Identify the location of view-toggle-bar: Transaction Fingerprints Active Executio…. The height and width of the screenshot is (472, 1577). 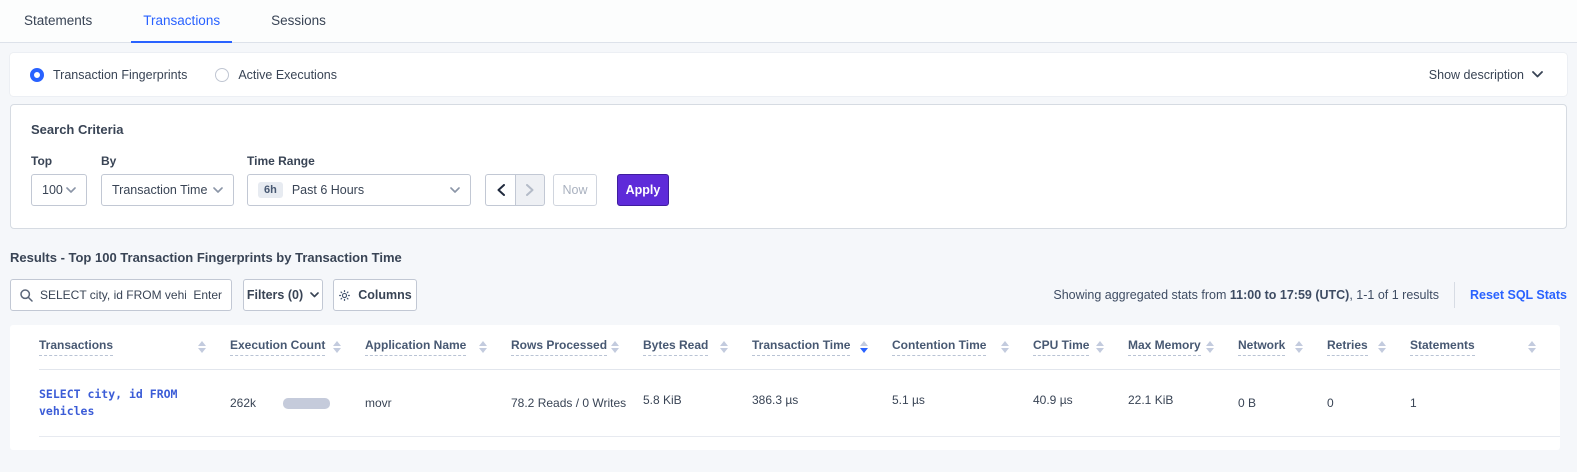
(788, 74).